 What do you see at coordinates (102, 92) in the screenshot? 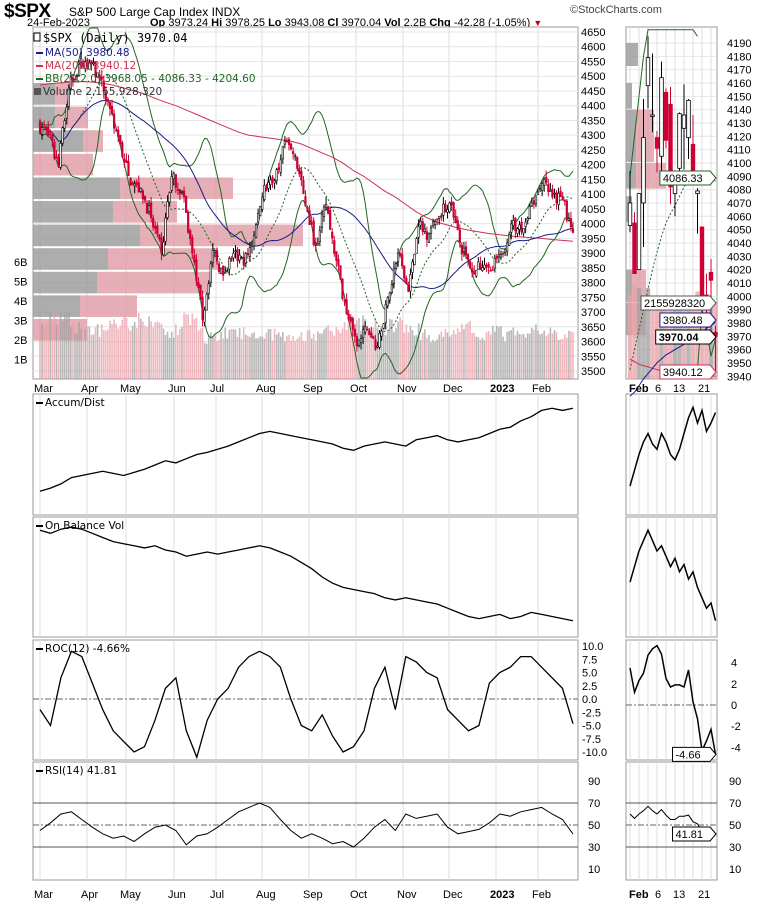
I see `legend-volume: Volume 2,155,928,320` at bounding box center [102, 92].